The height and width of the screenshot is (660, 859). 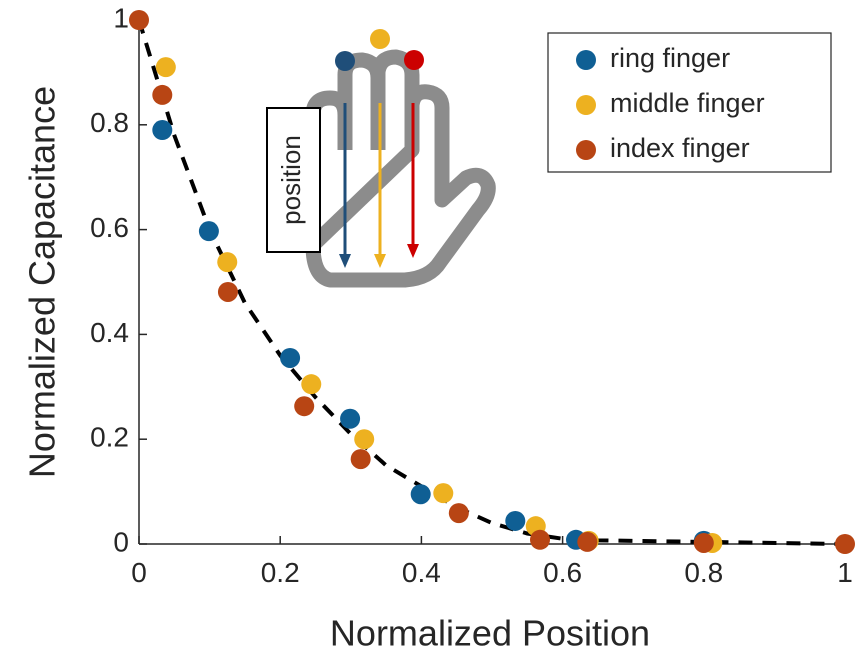 I want to click on x-tick-label: 0.8, so click(x=703, y=572).